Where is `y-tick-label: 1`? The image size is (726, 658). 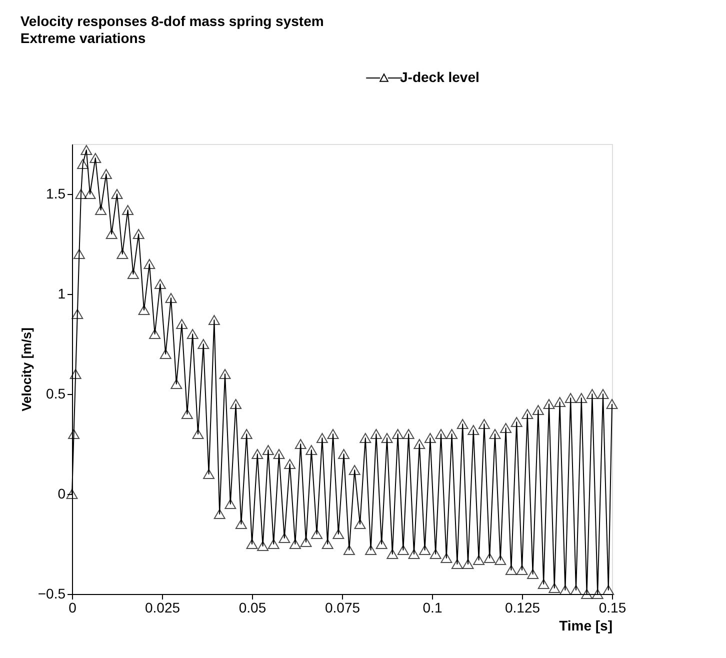 y-tick-label: 1 is located at coordinates (62, 294).